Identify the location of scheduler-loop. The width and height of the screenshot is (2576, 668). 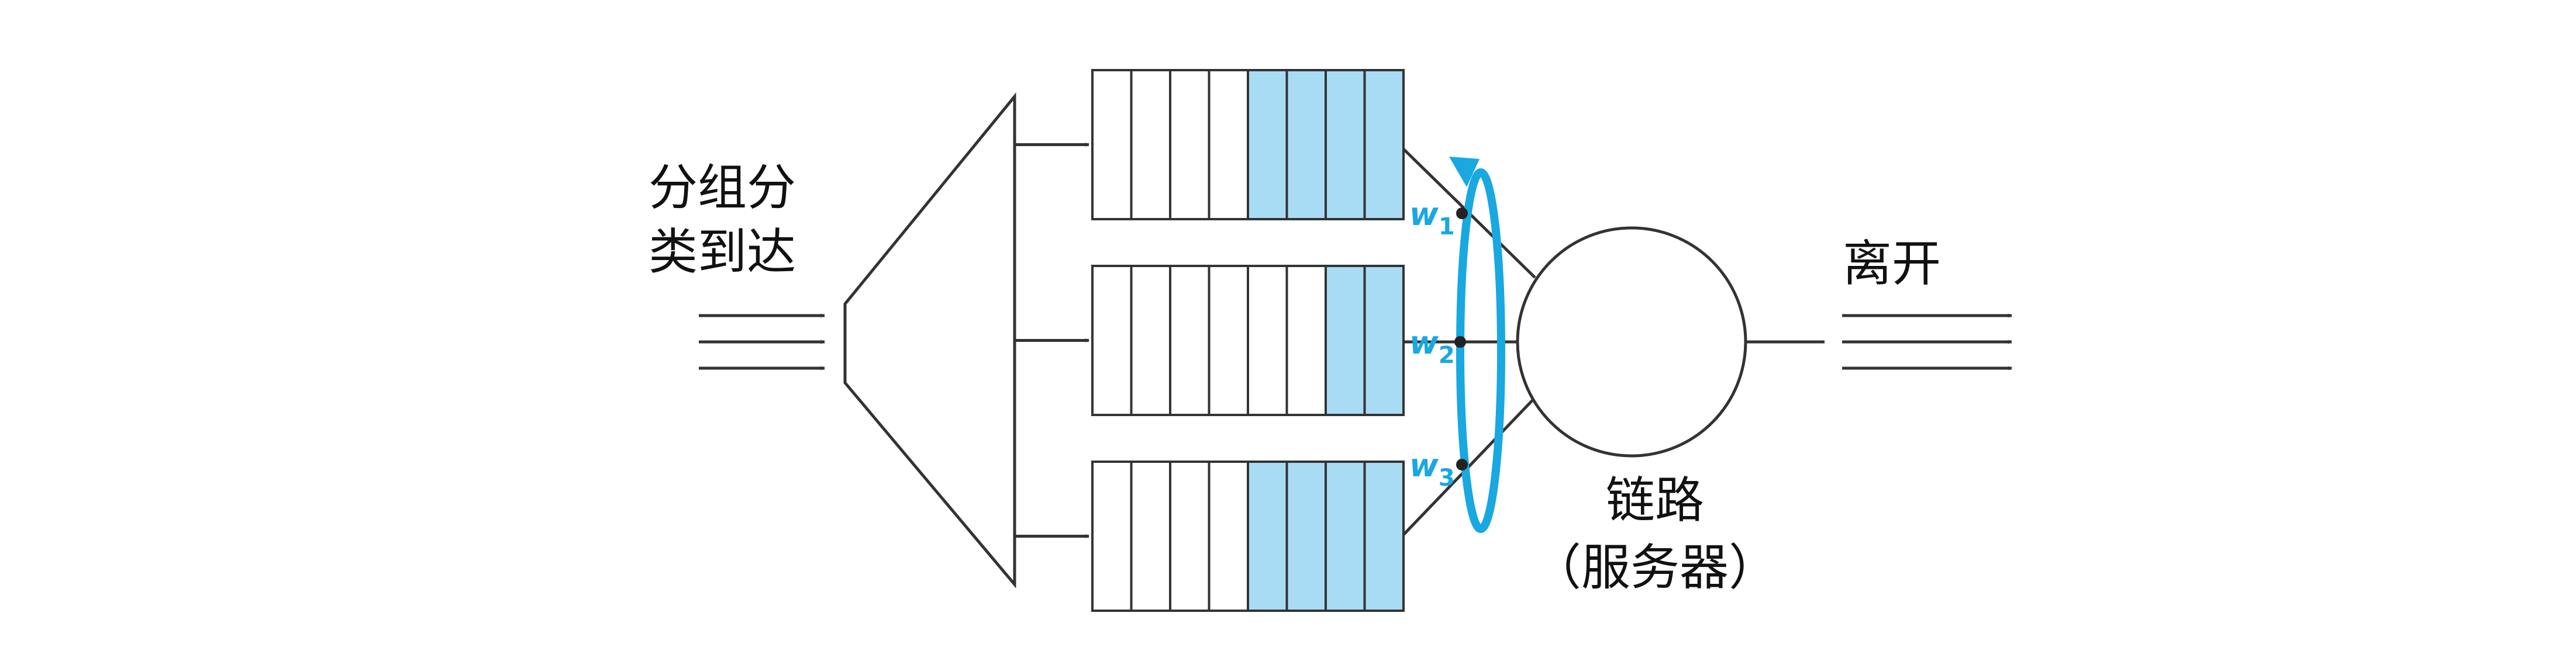
(1481, 350).